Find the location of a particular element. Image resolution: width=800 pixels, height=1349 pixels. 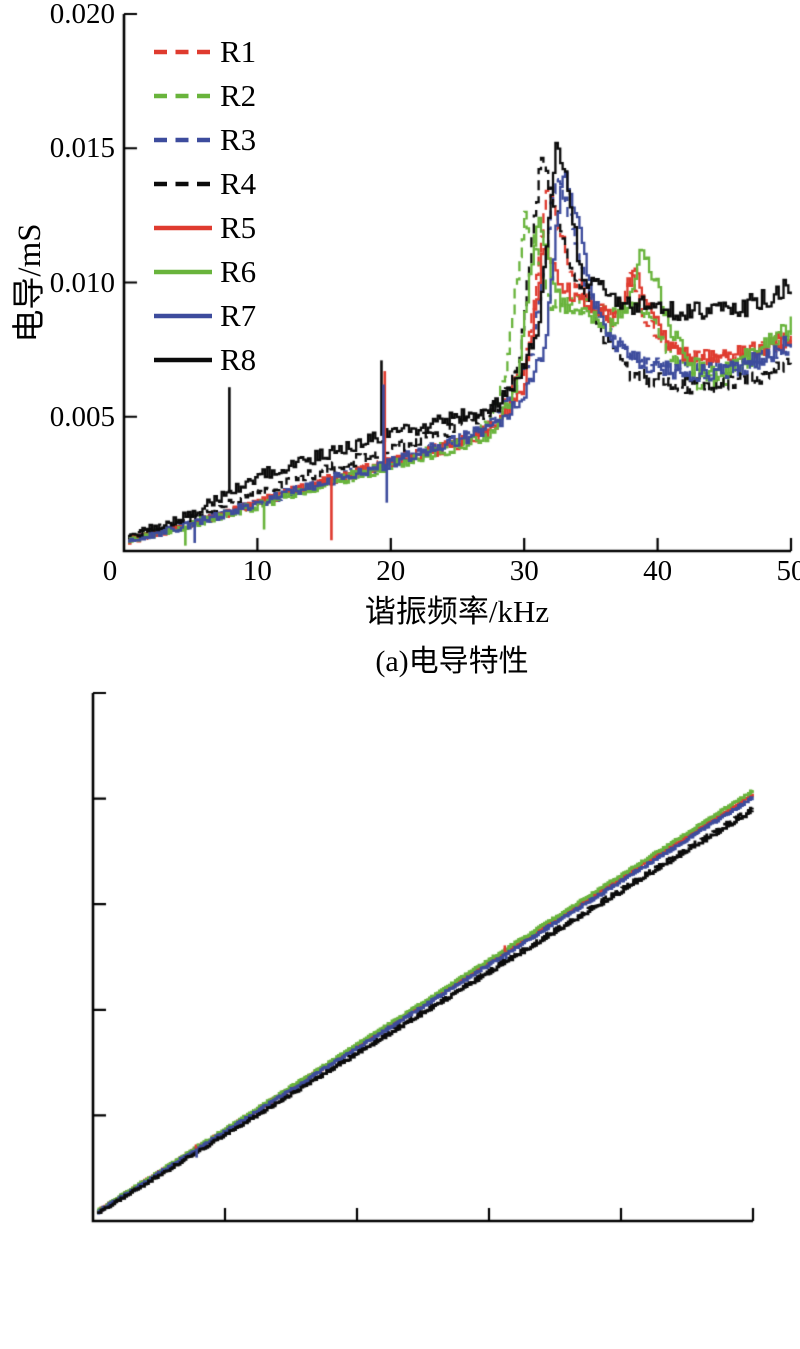

legend-item-R6-a: R6 is located at coordinates (204, 272).